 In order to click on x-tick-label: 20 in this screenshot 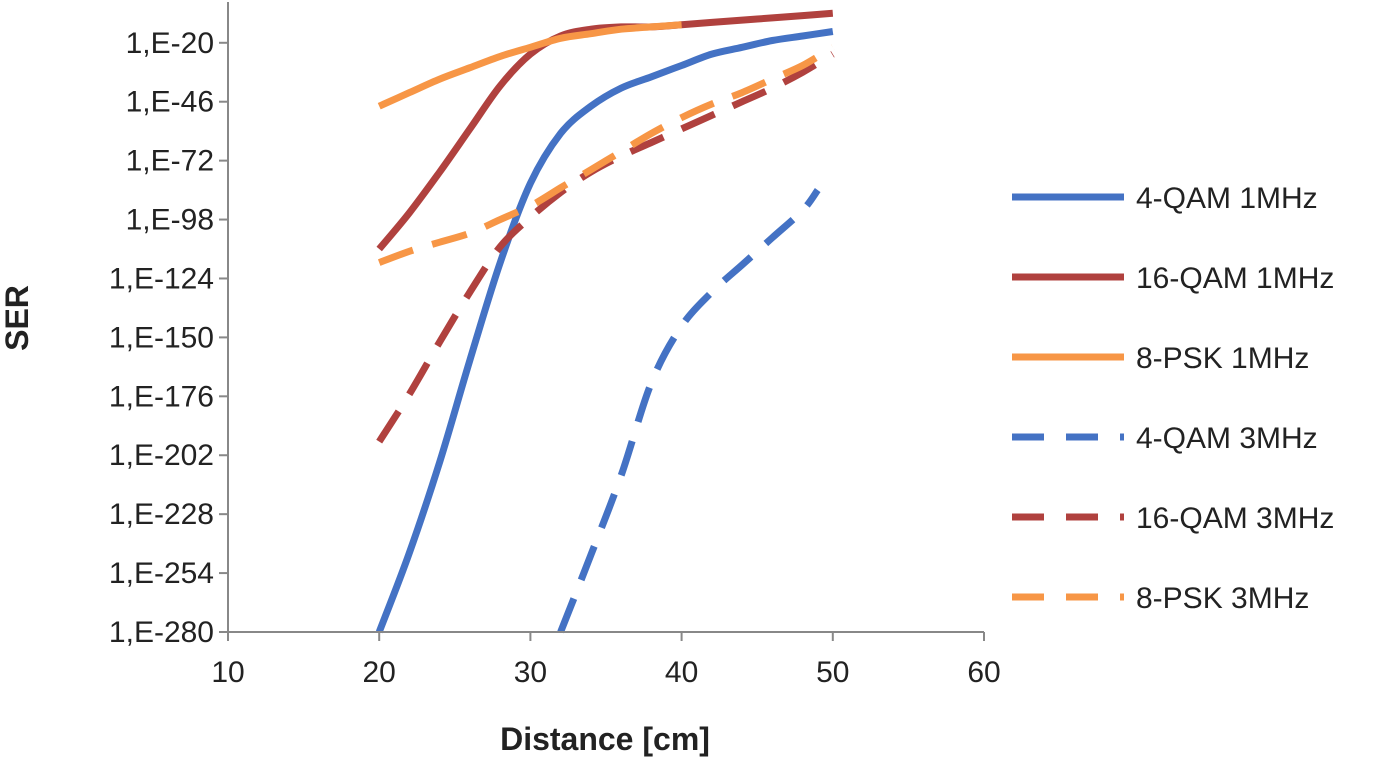, I will do `click(379, 672)`.